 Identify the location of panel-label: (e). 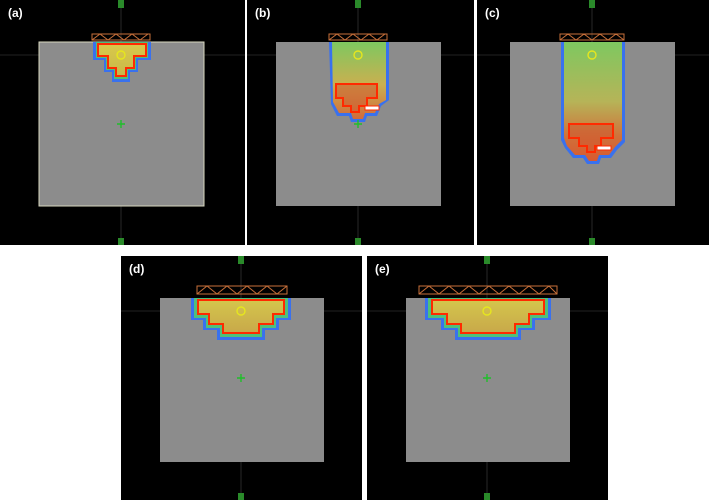
(382, 269).